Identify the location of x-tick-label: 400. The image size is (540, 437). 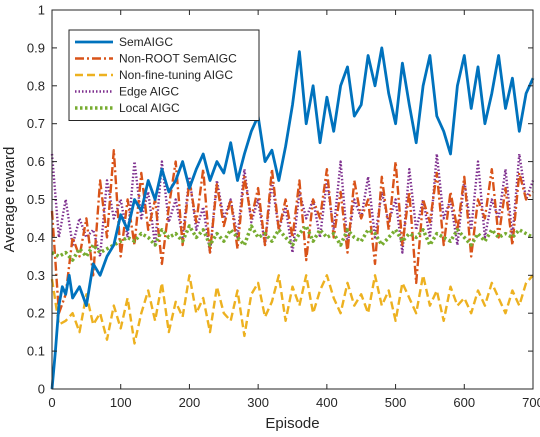
(327, 402).